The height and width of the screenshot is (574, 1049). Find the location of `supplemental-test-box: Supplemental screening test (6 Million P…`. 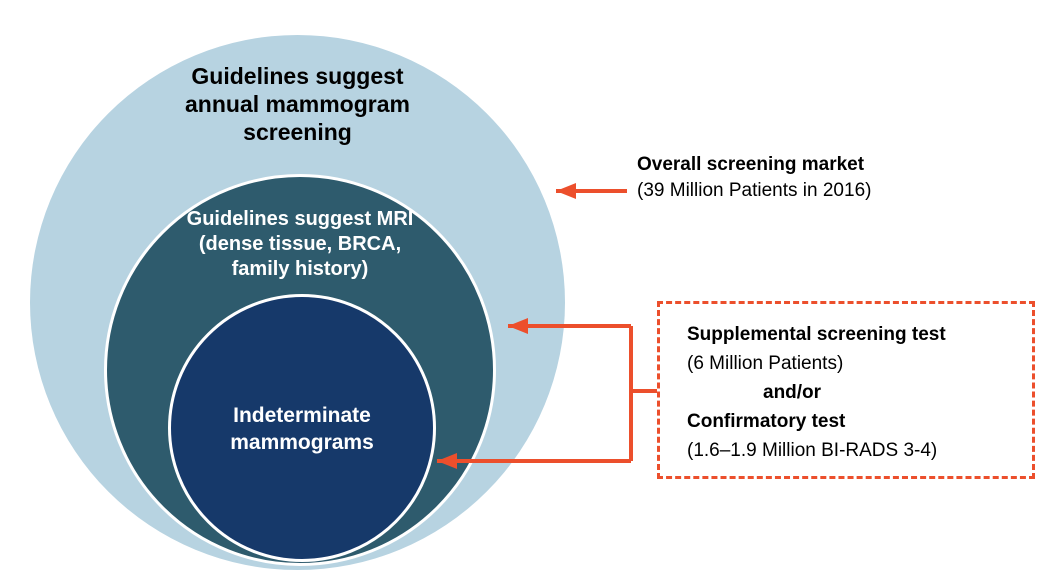

supplemental-test-box: Supplemental screening test (6 Million P… is located at coordinates (846, 390).